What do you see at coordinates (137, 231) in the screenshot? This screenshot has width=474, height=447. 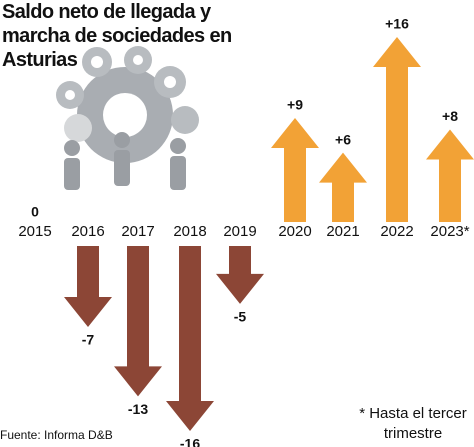 I see `x-tick-label: 2017` at bounding box center [137, 231].